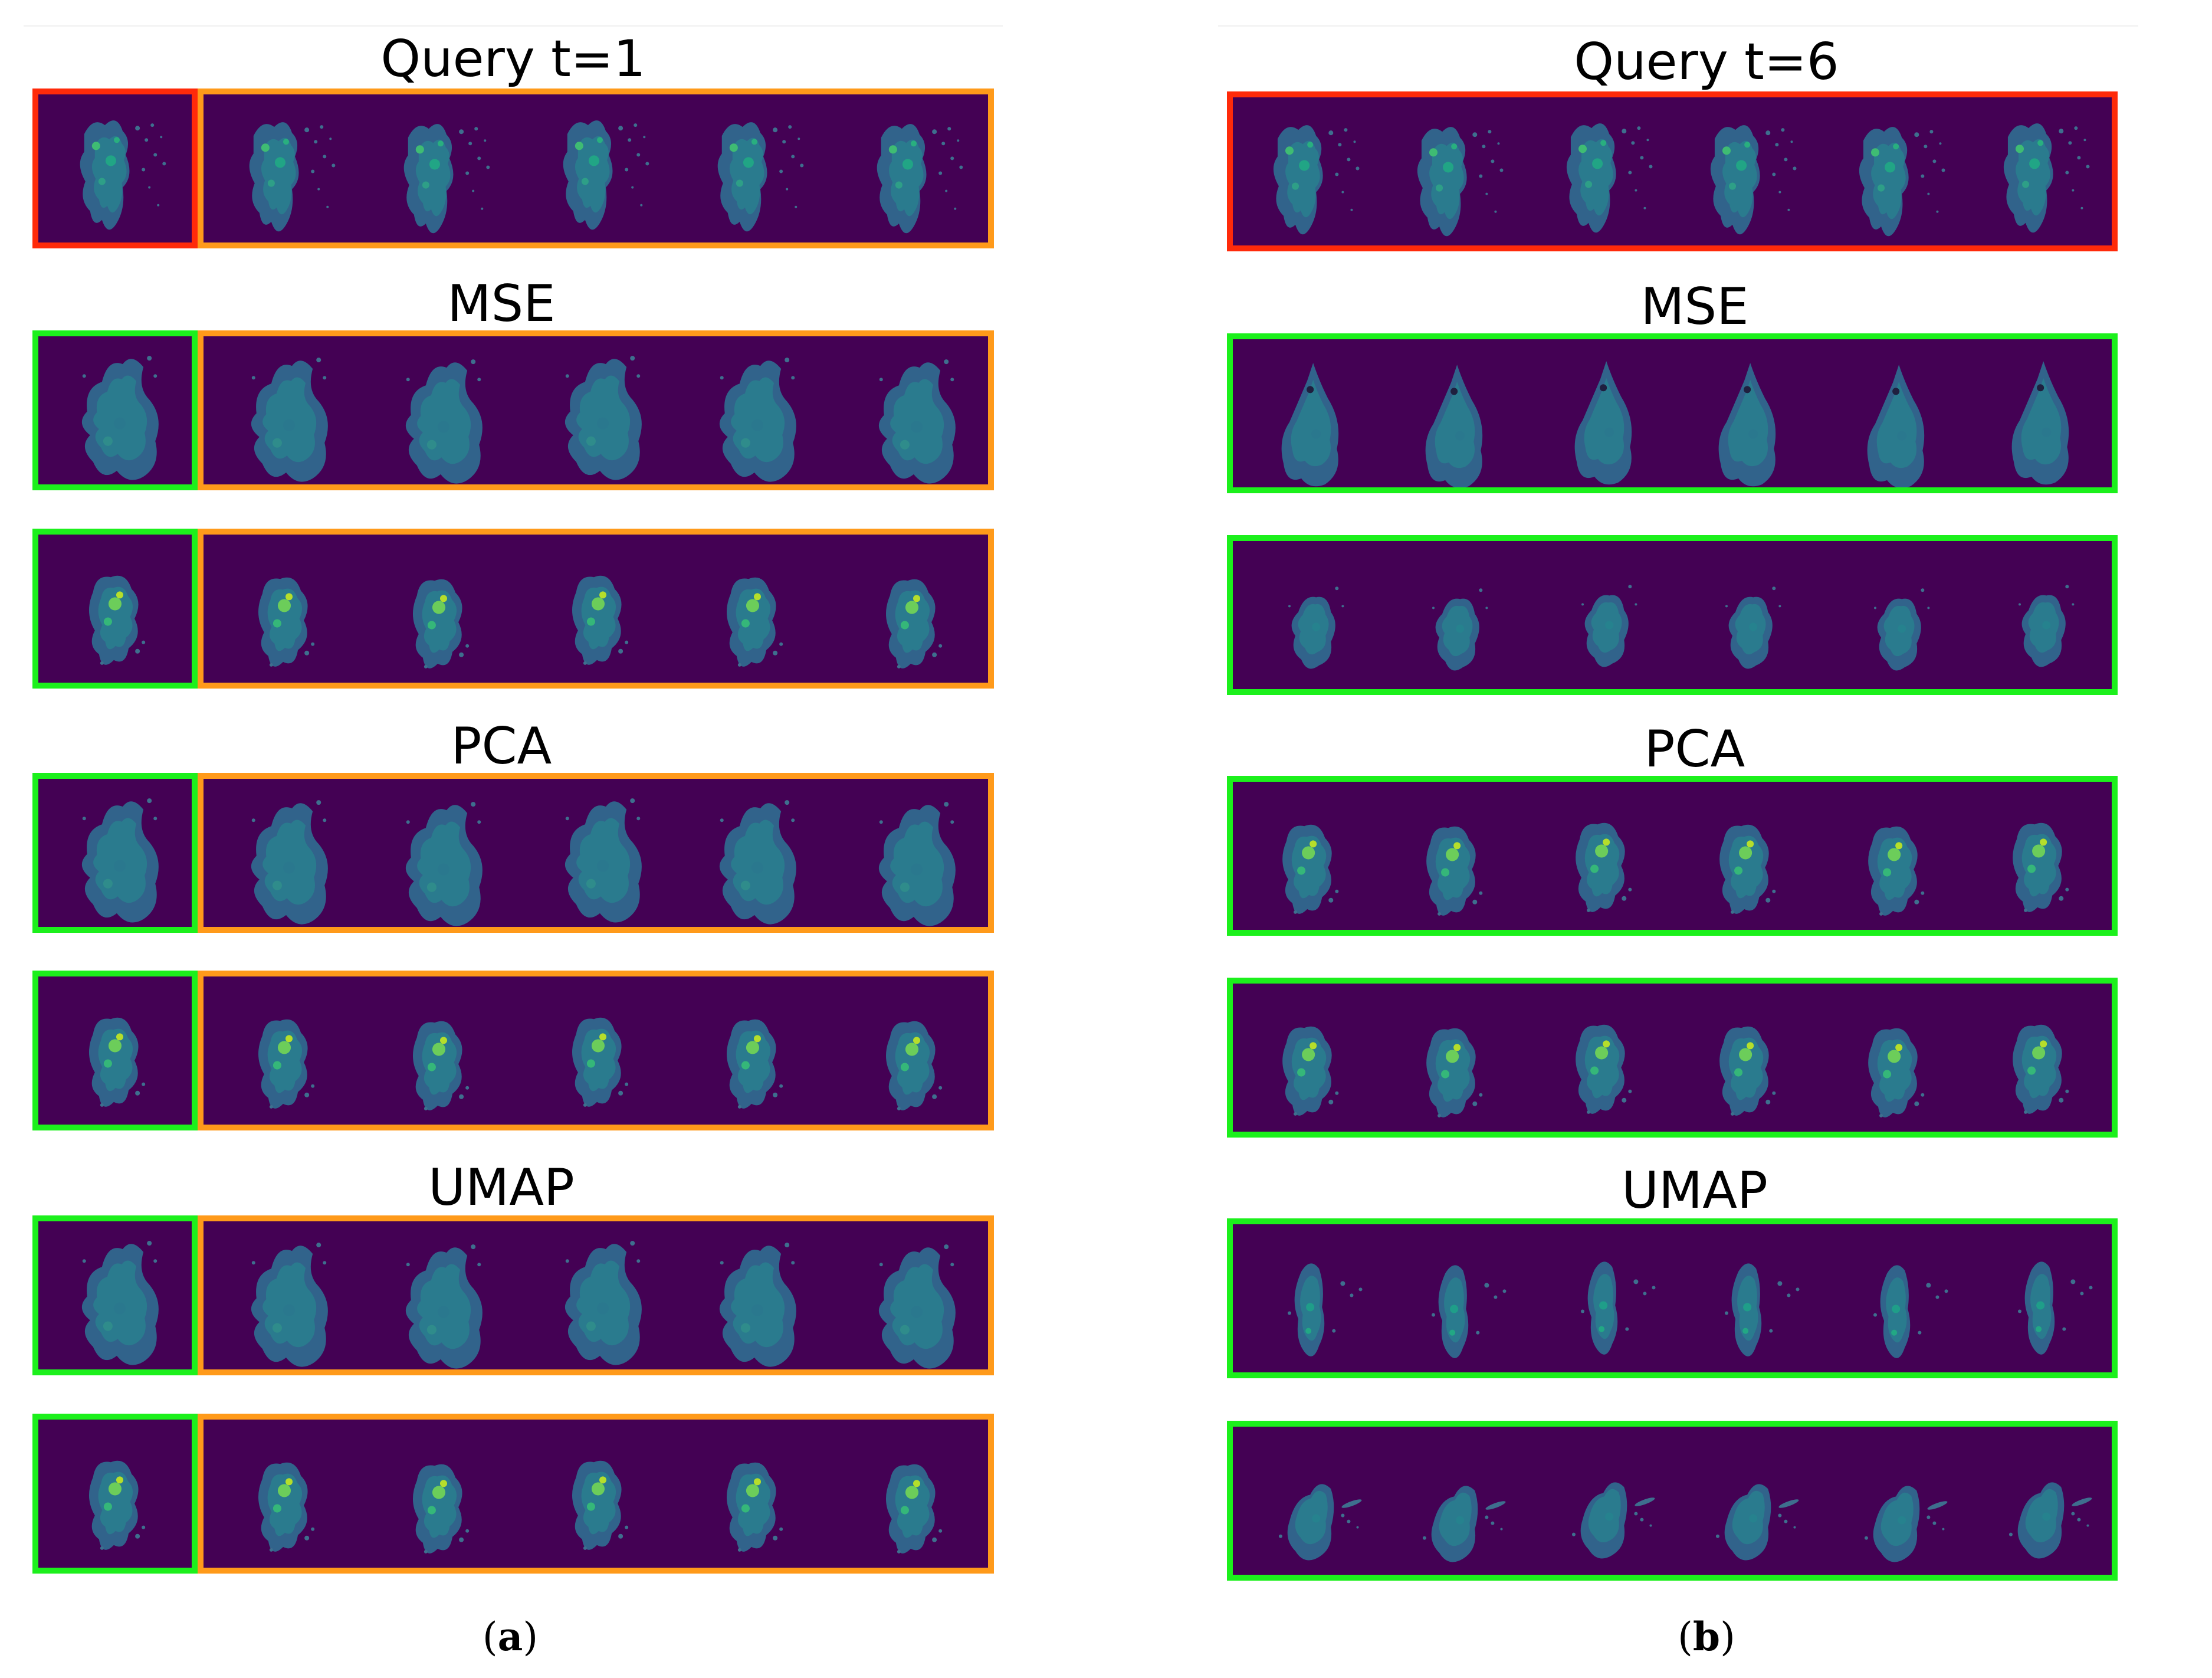 The width and height of the screenshot is (2212, 1678). What do you see at coordinates (513, 26) in the screenshot?
I see `panel-top-rule` at bounding box center [513, 26].